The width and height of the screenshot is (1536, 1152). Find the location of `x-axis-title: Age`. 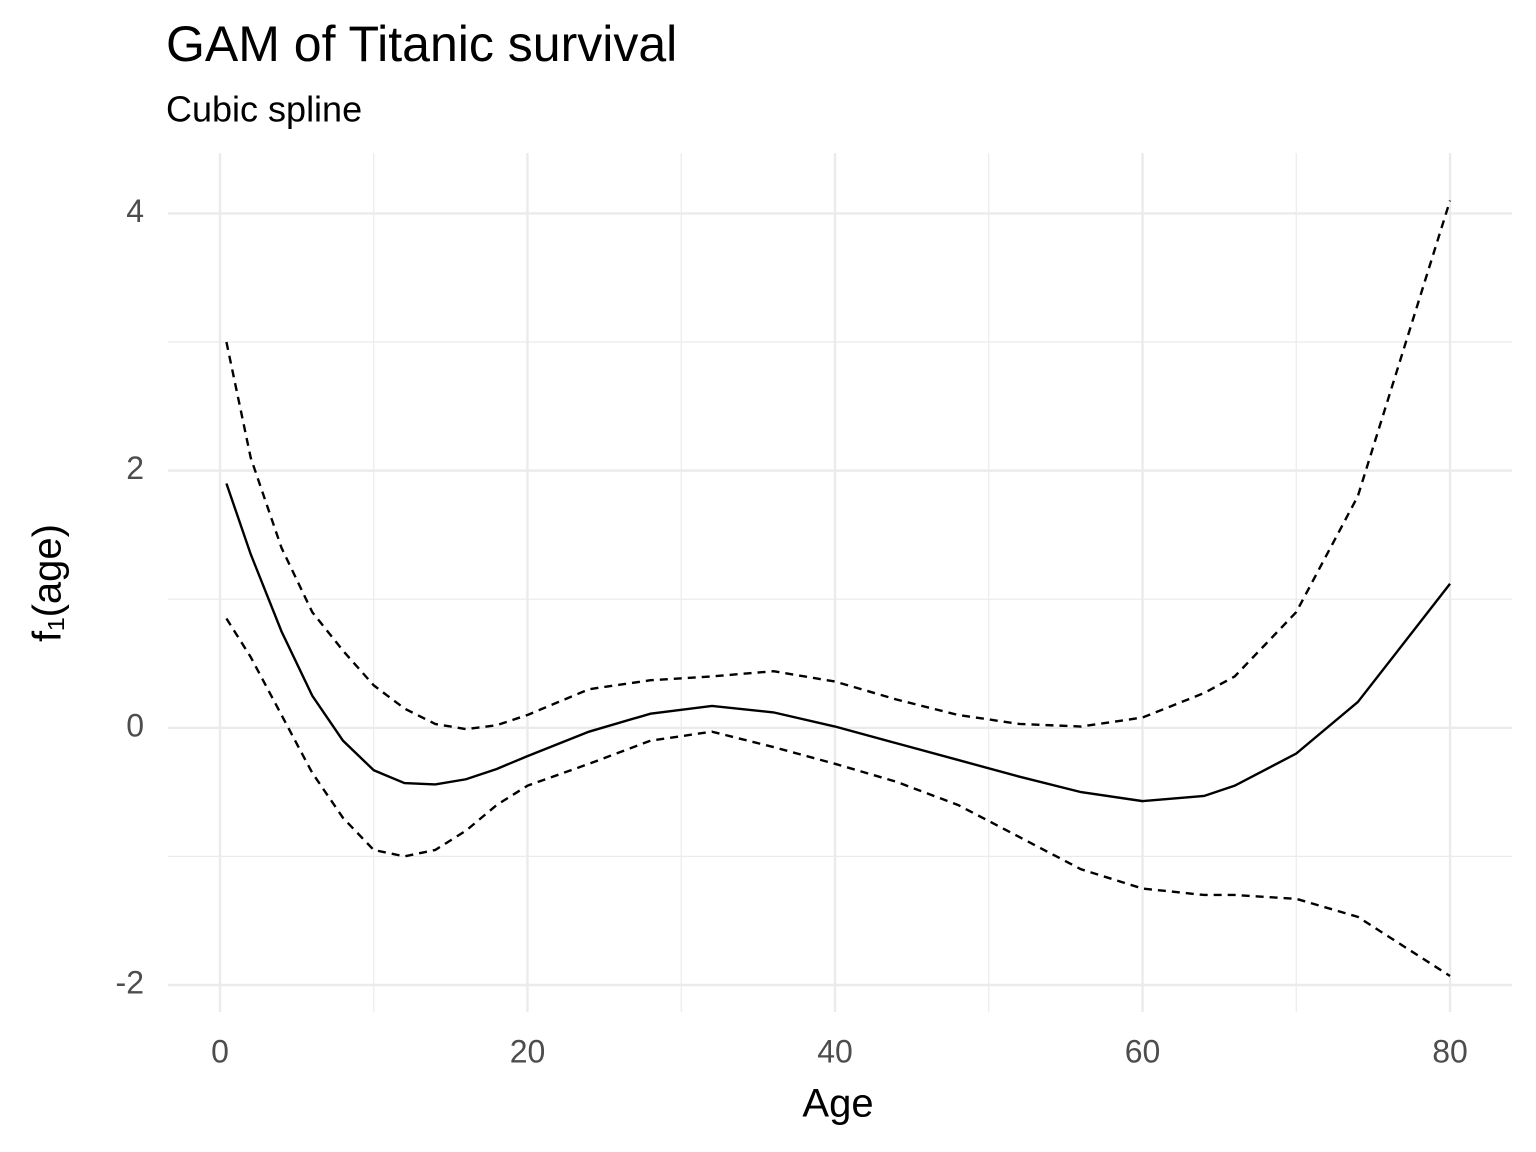

x-axis-title: Age is located at coordinates (837, 1104).